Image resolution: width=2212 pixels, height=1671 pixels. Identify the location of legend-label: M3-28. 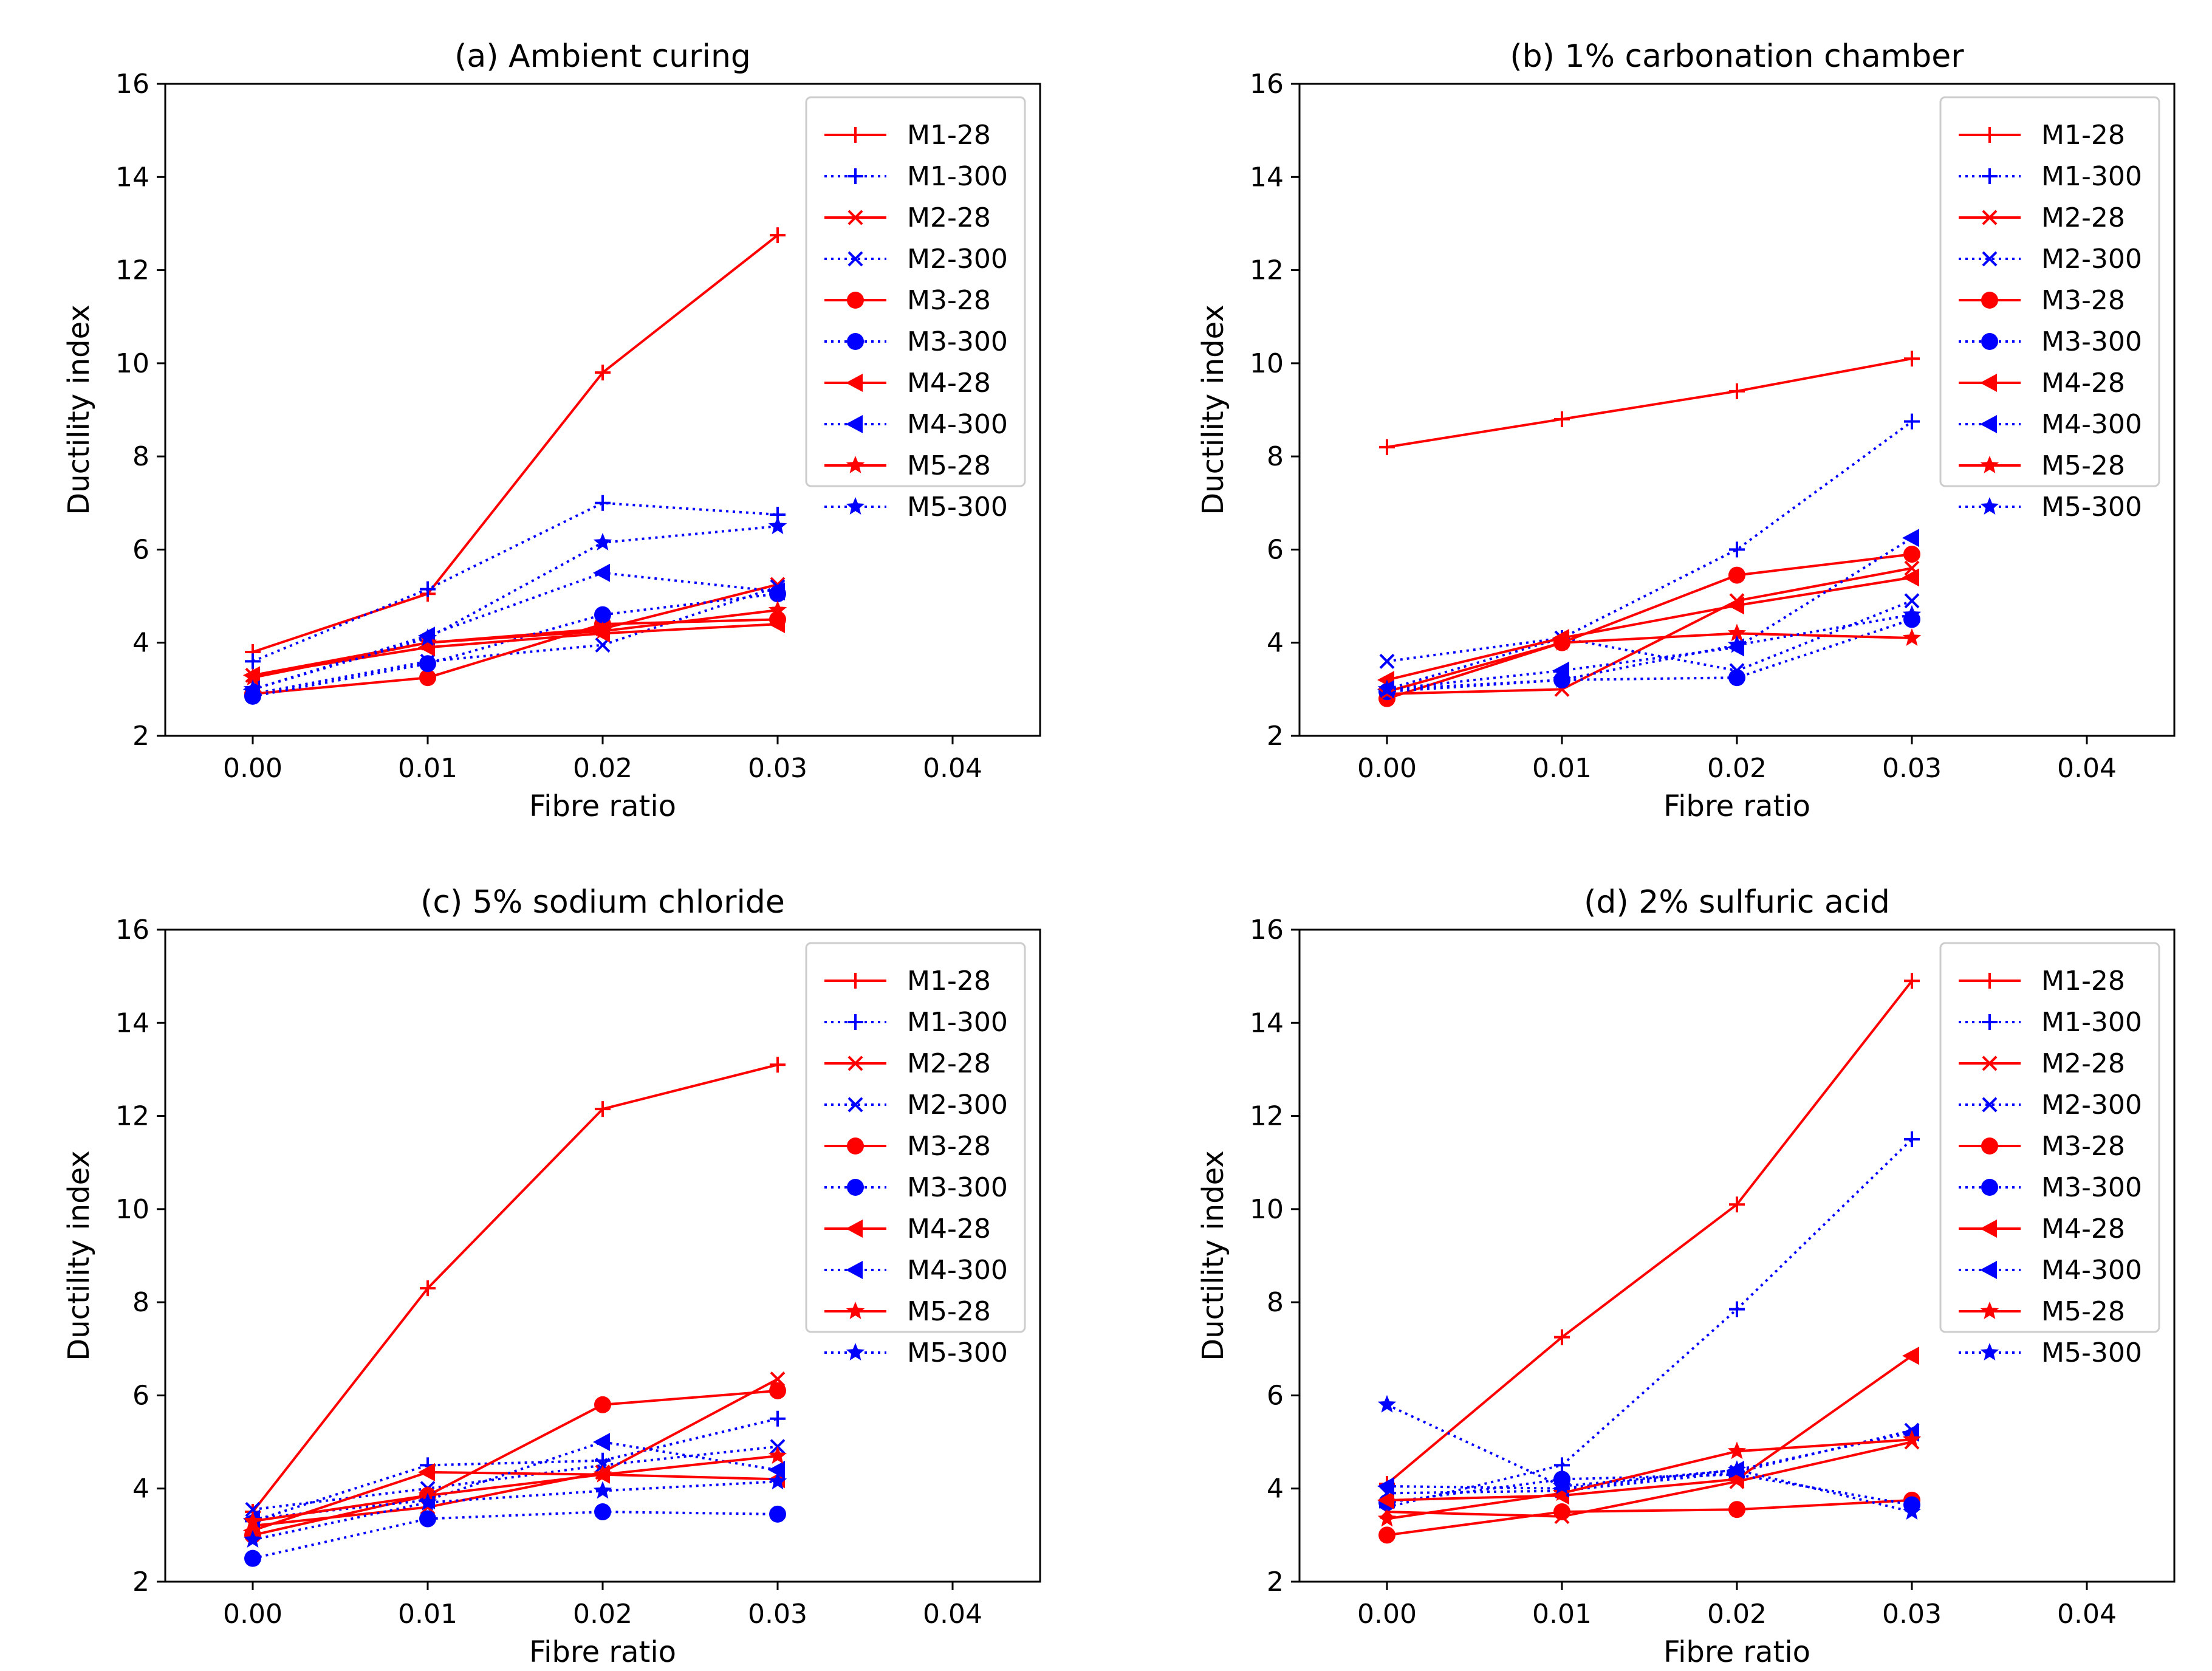
(2083, 300).